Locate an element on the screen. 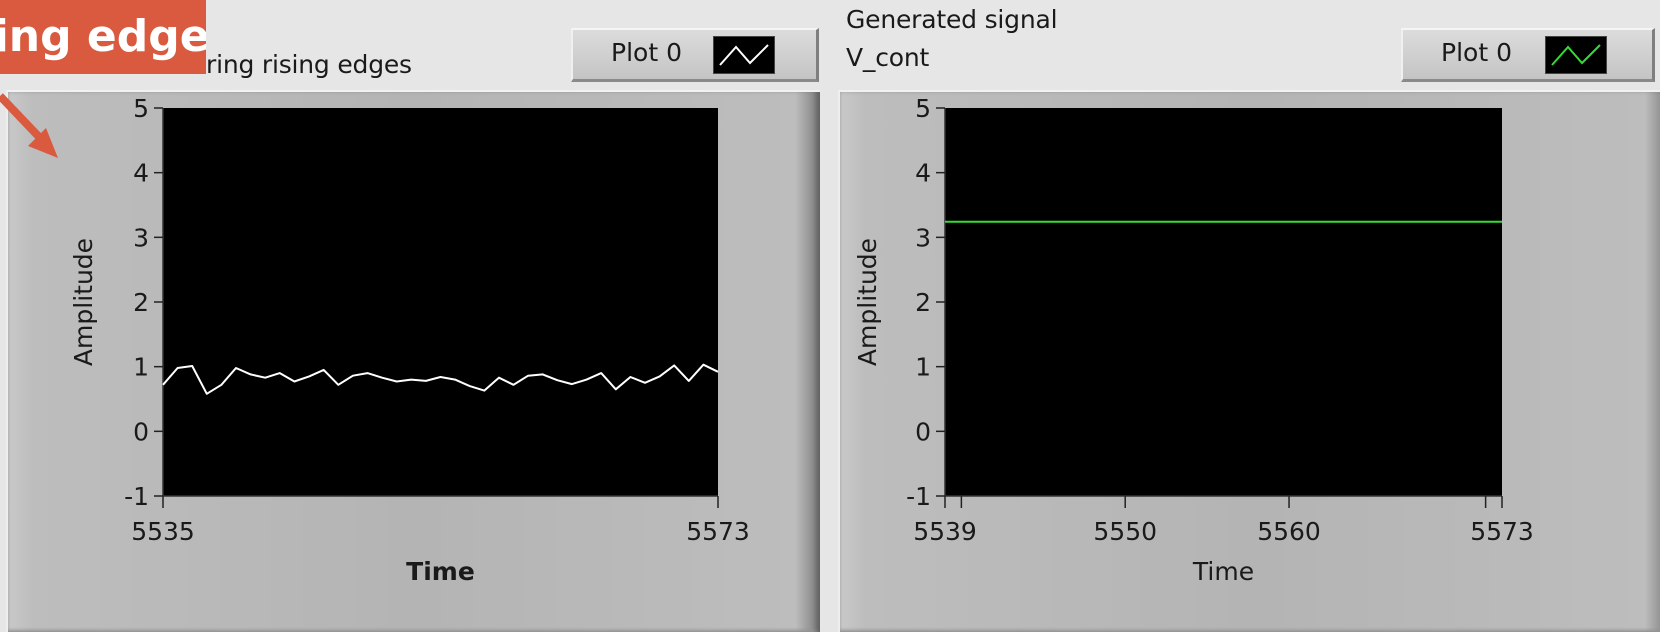 This screenshot has height=632, width=1660. right-graph-caption-line2: V_cont is located at coordinates (888, 57).